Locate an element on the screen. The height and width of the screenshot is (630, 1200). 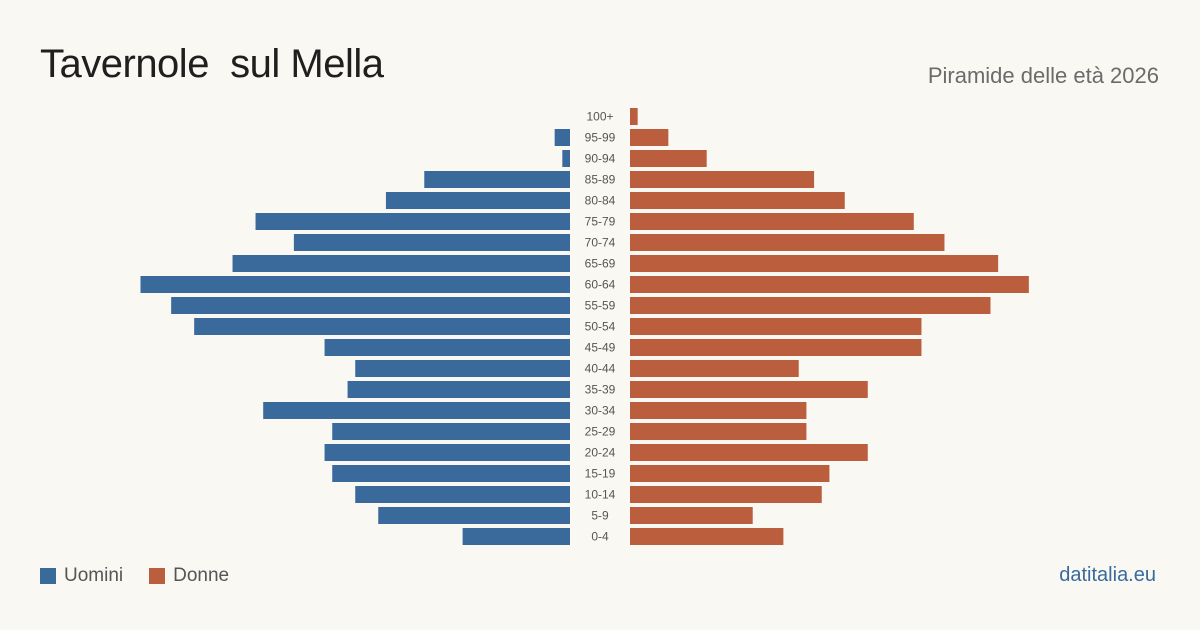
legend-swatch-men is located at coordinates (48, 576).